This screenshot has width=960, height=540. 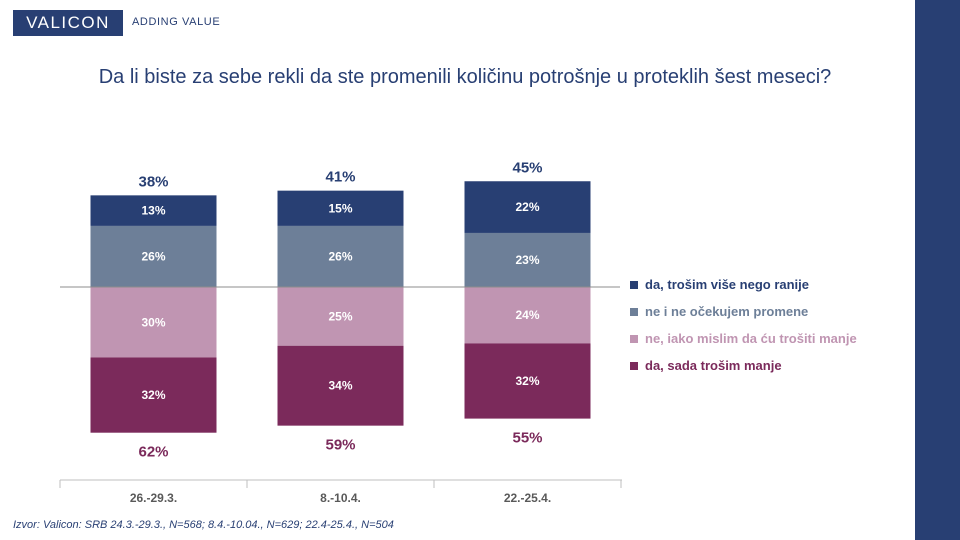 I want to click on logo-text: VALICON, so click(x=68, y=22).